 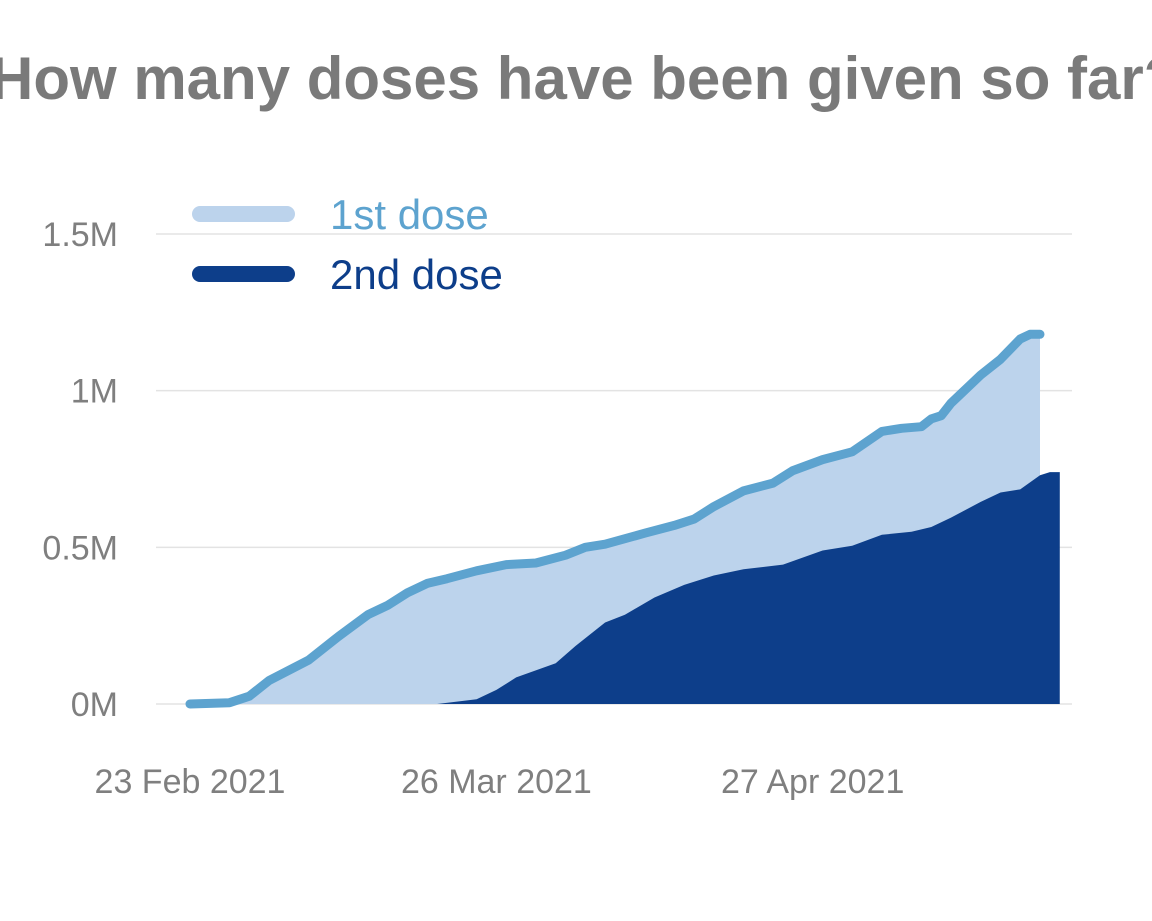 What do you see at coordinates (94, 705) in the screenshot?
I see `y-tick-label-0: 0M` at bounding box center [94, 705].